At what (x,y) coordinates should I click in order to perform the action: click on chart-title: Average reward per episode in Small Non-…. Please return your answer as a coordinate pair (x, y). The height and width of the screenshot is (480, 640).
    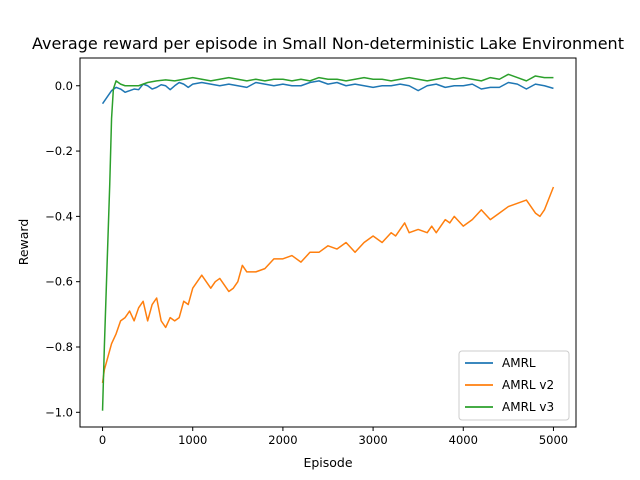
    Looking at the image, I should click on (328, 43).